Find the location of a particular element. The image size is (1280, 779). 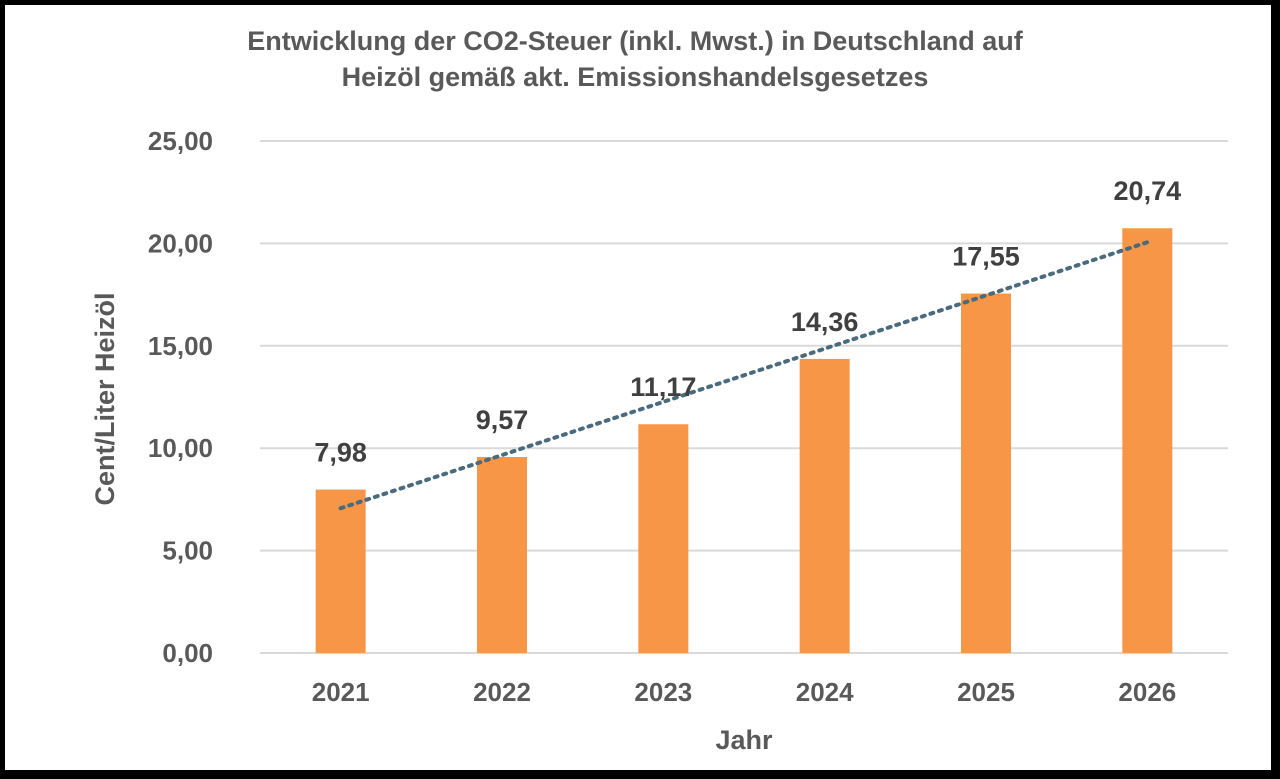

bar-2022 is located at coordinates (502, 555).